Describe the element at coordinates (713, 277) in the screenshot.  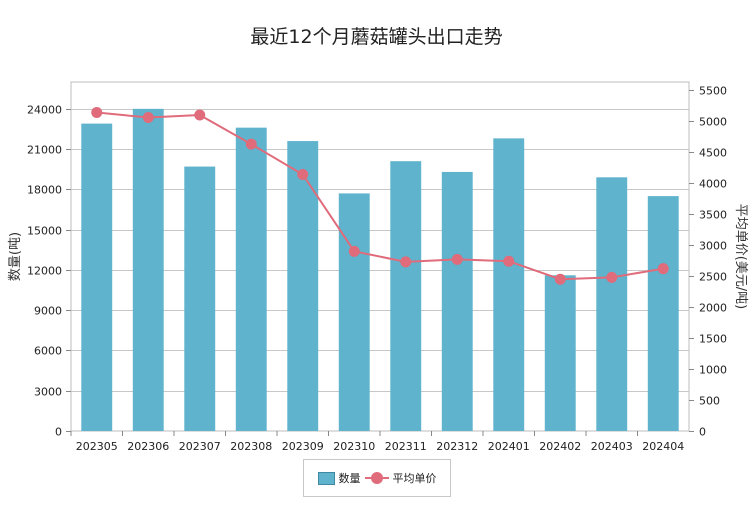
I see `y2-tick-label: 2500` at that location.